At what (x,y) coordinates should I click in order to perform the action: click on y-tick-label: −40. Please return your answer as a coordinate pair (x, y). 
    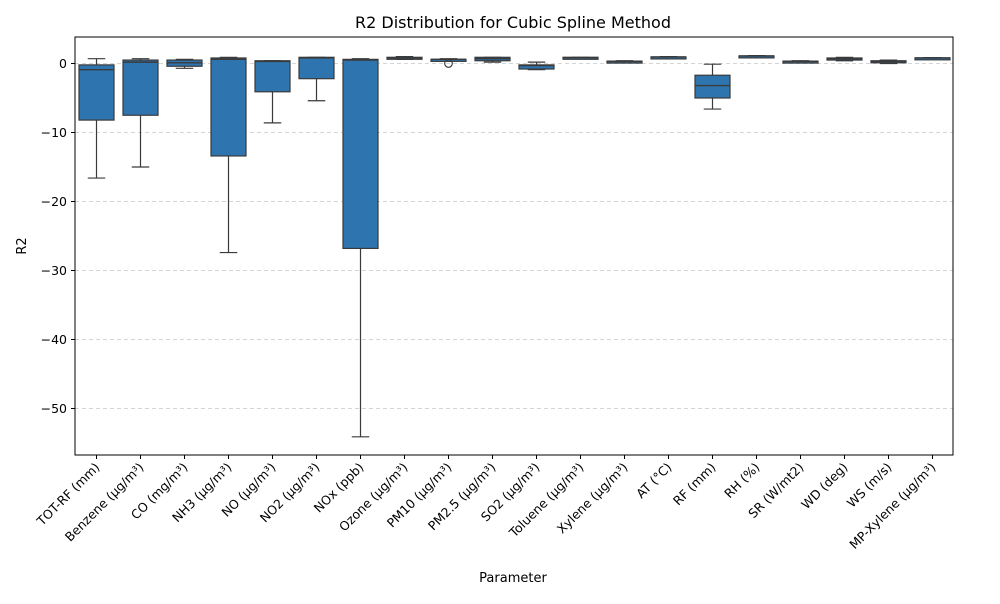
    Looking at the image, I should click on (54, 339).